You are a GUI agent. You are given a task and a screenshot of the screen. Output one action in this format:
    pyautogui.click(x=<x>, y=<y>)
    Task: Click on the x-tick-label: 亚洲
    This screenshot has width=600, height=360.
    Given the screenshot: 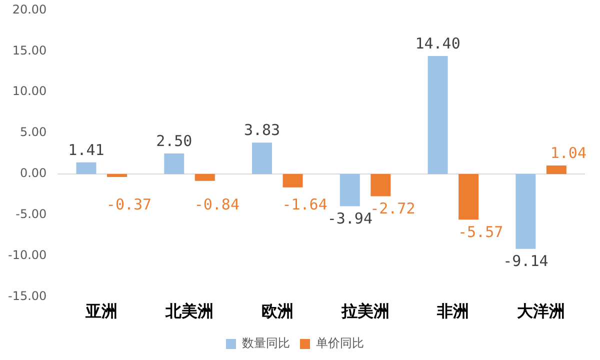 What is the action you would take?
    pyautogui.click(x=101, y=311)
    